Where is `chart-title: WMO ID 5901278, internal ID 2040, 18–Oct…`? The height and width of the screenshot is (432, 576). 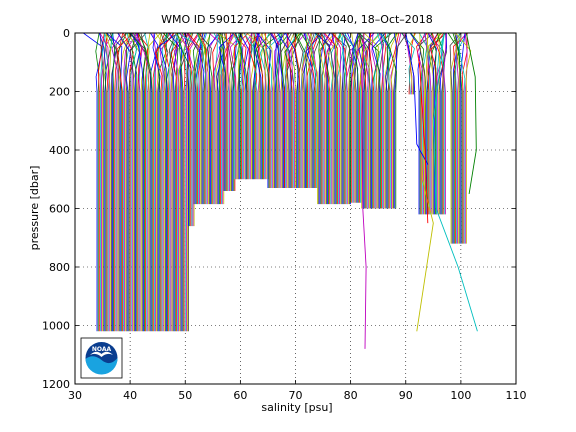 chart-title: WMO ID 5901278, internal ID 2040, 18–Oct… is located at coordinates (297, 19).